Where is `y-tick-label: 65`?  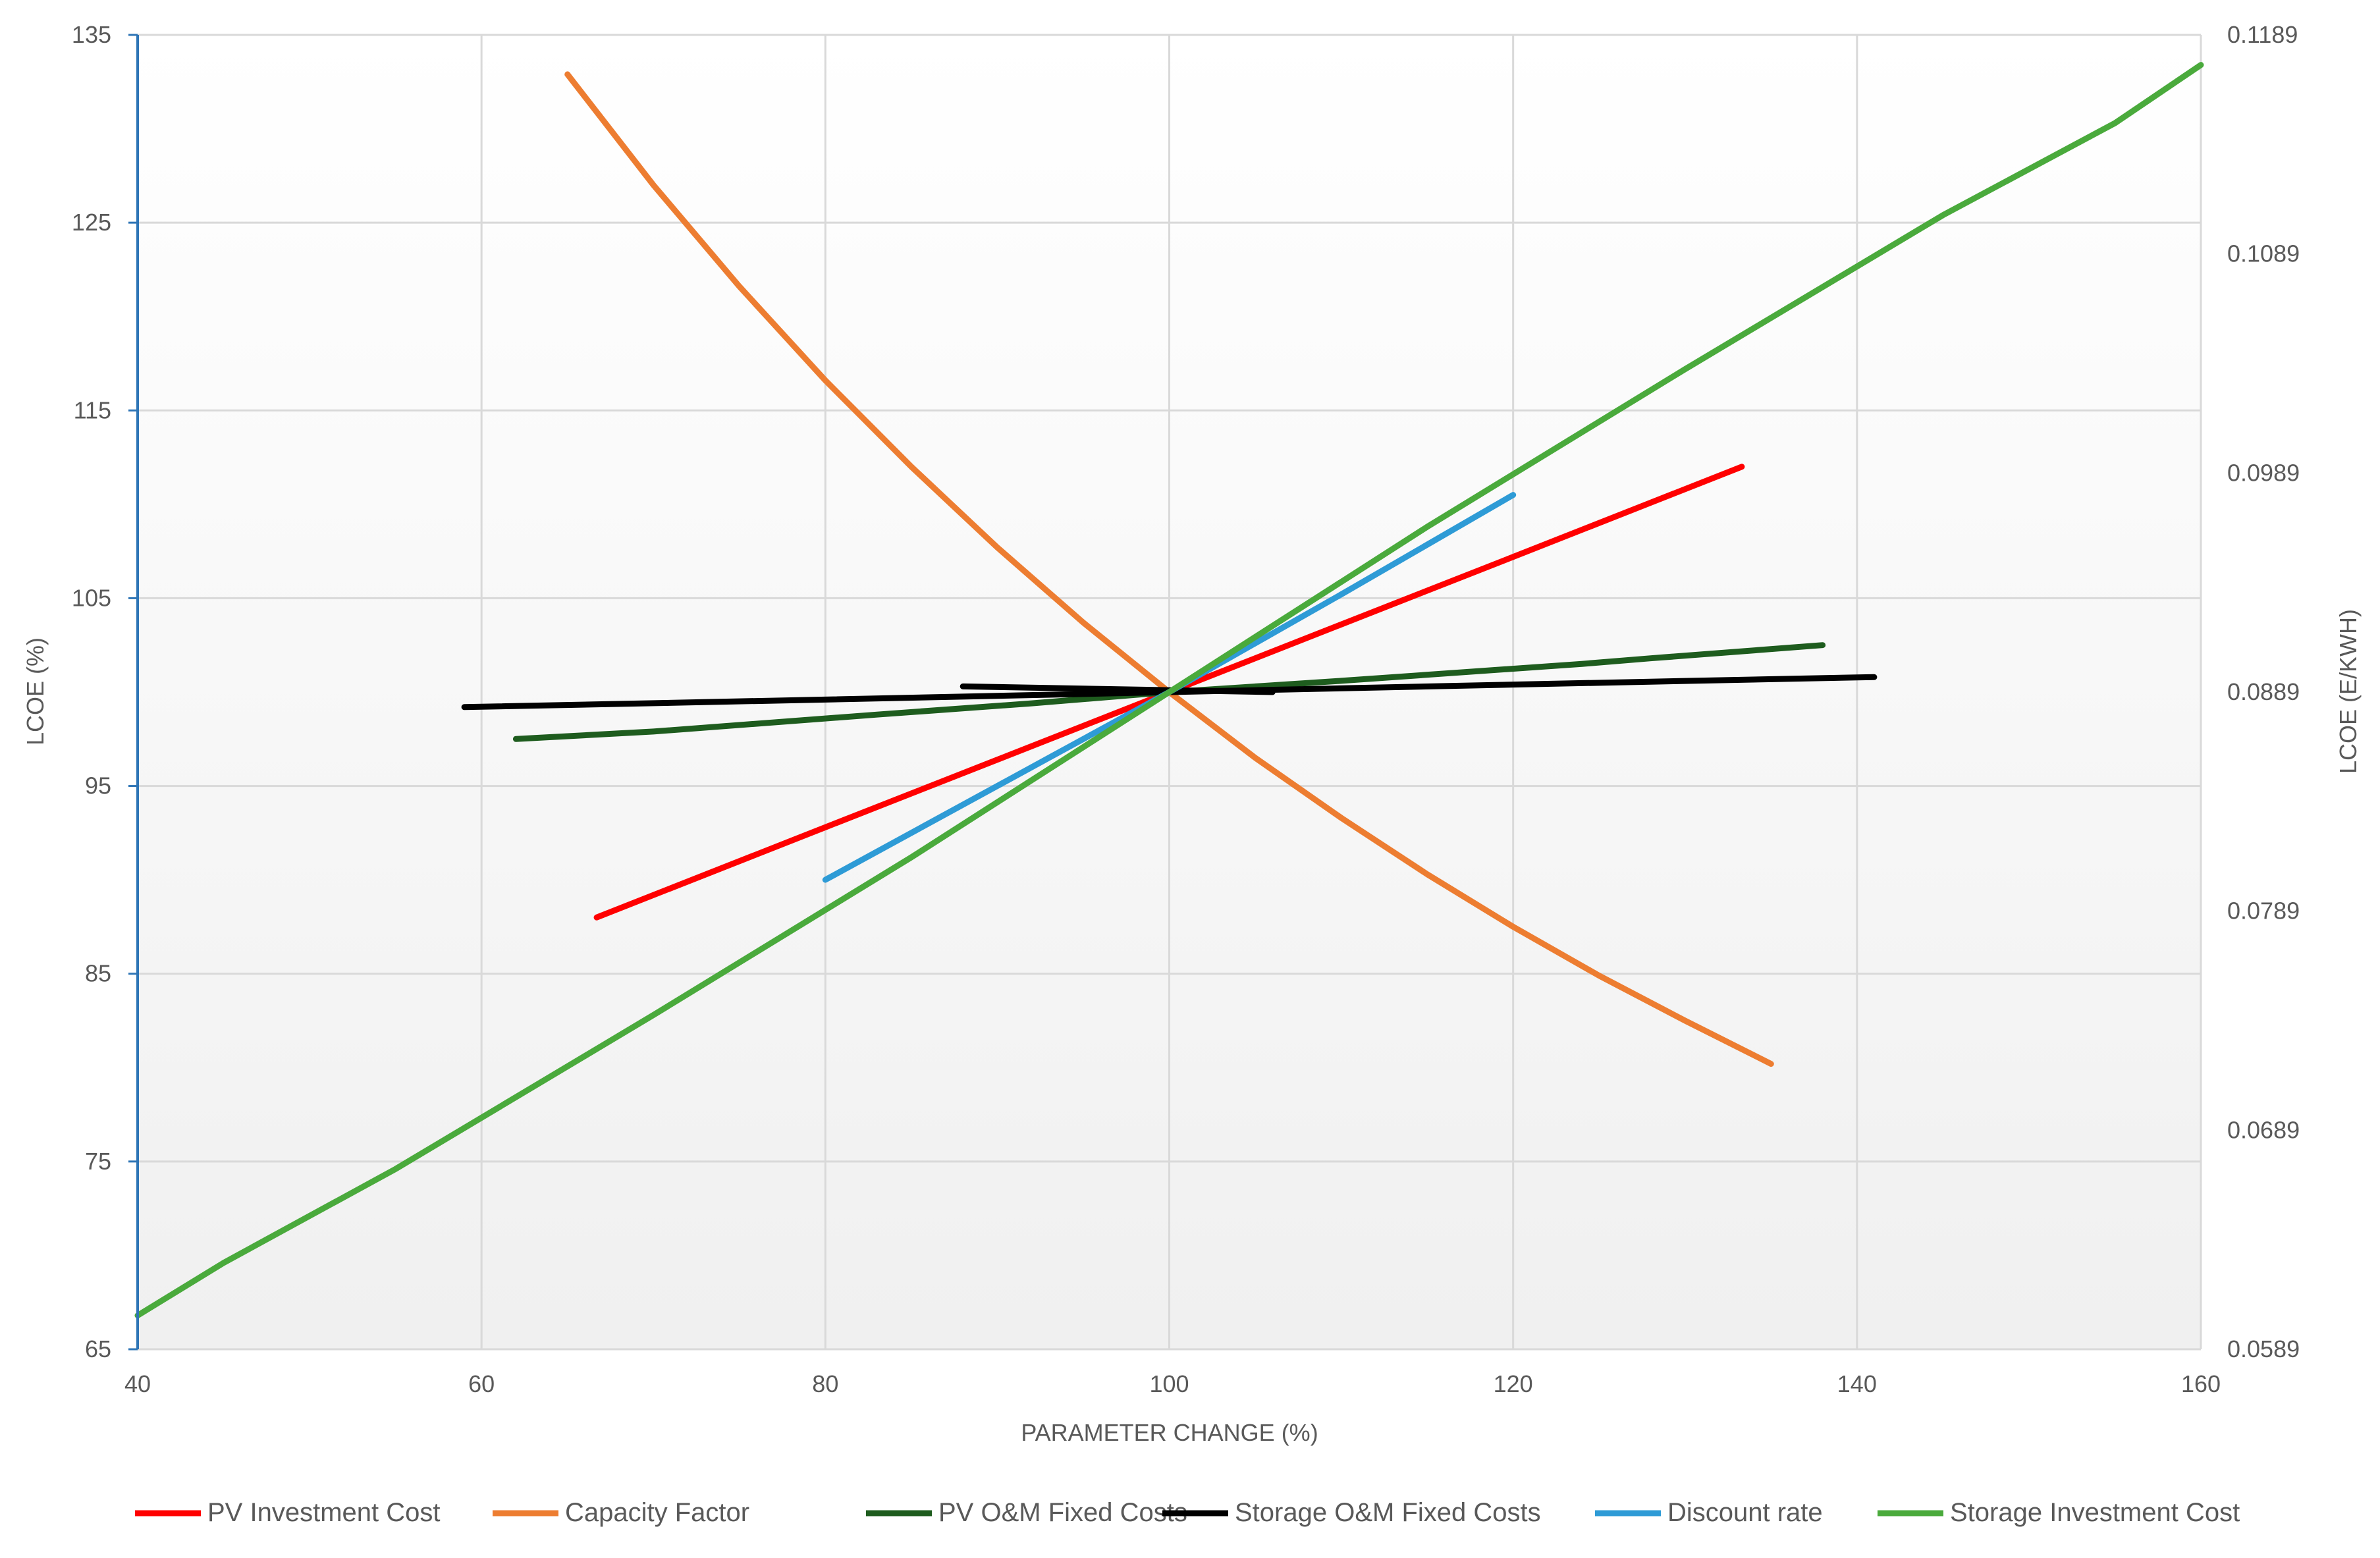 y-tick-label: 65 is located at coordinates (98, 1348).